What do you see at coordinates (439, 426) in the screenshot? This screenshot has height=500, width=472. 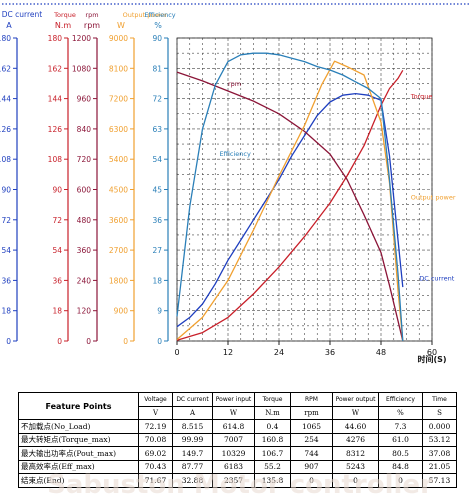 I see `table-cell: 0.000` at bounding box center [439, 426].